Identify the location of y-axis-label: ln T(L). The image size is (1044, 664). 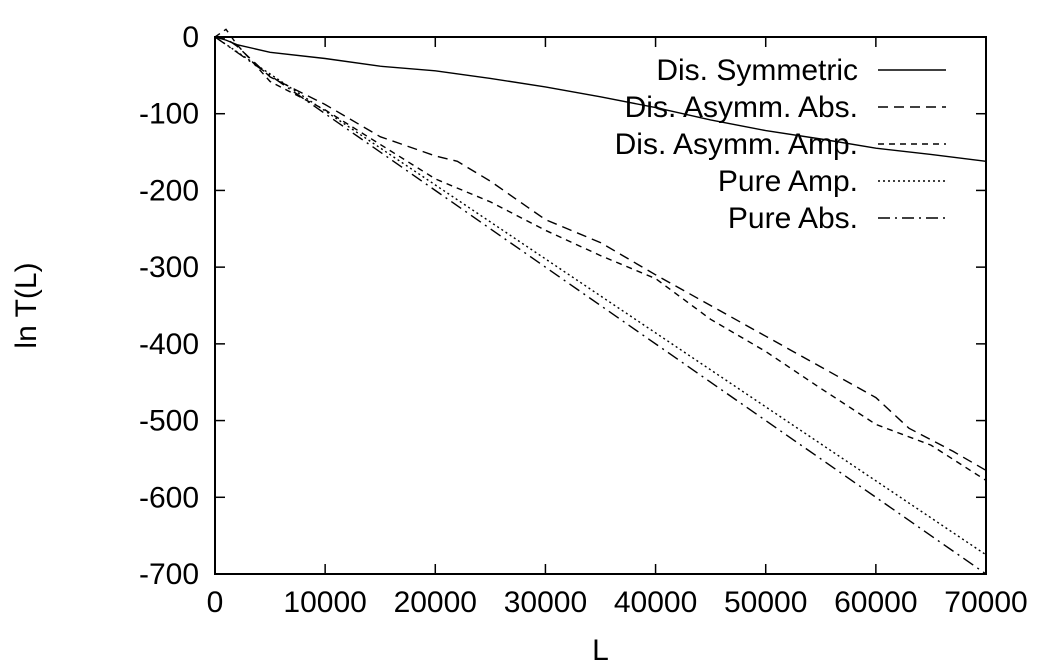
(26, 305).